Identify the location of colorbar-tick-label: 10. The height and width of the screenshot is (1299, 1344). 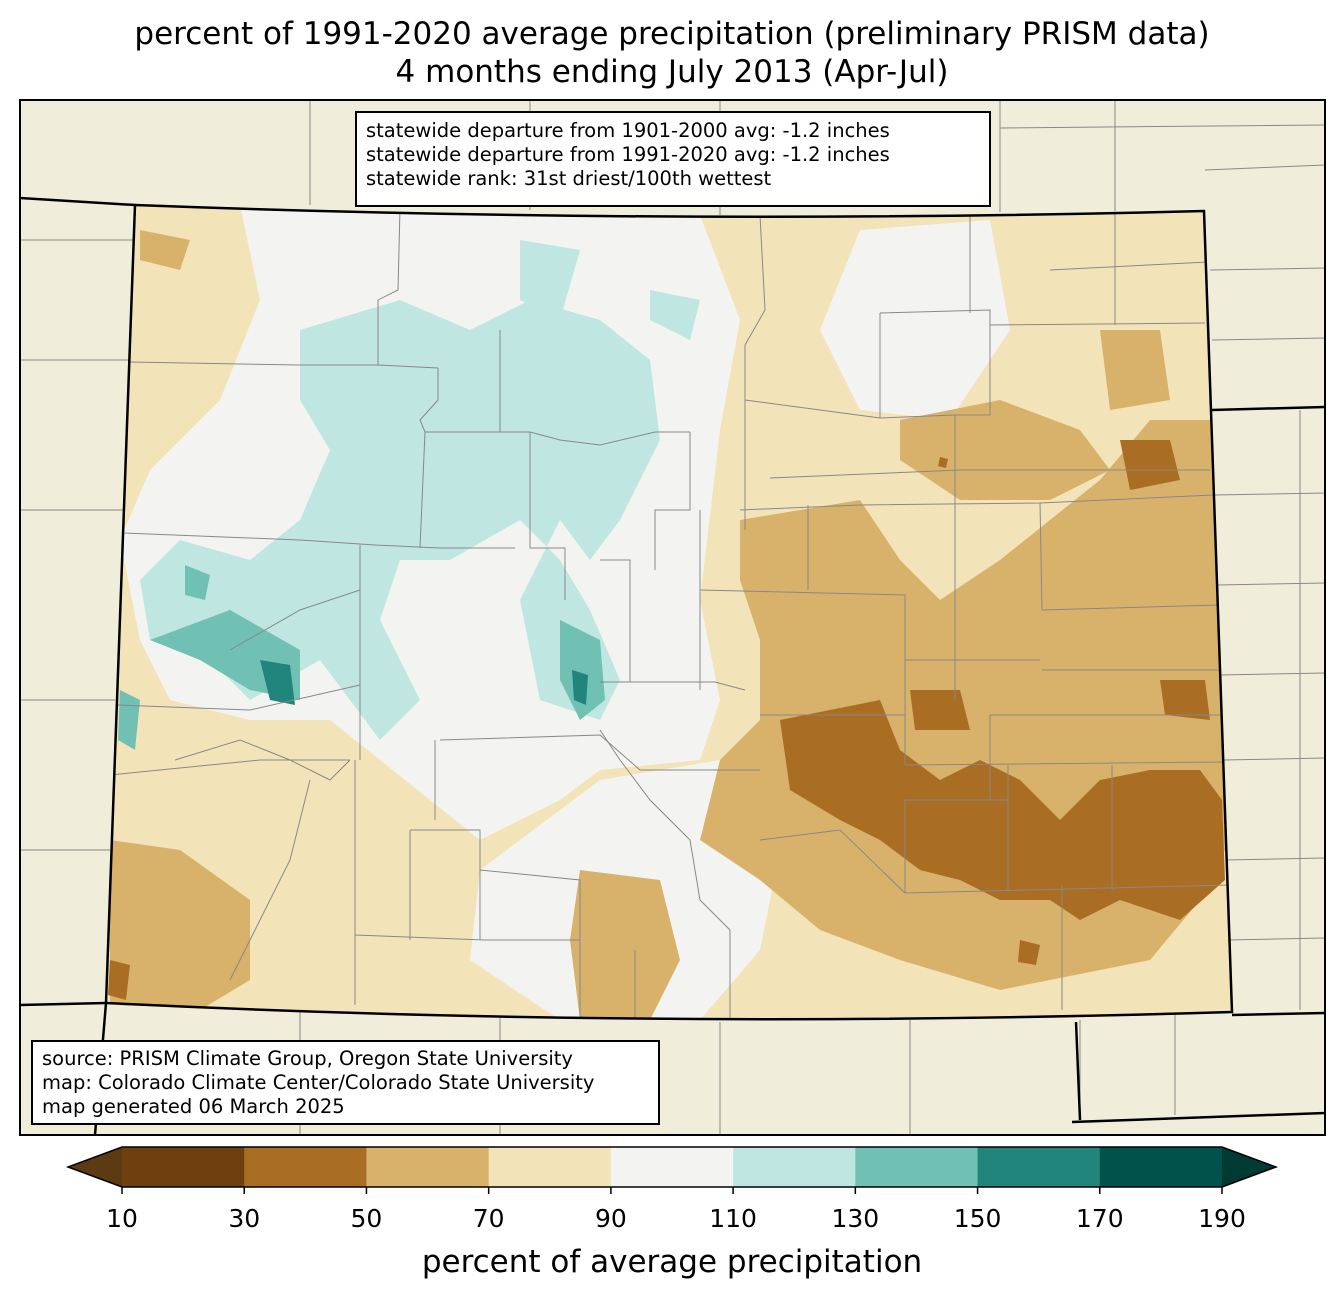
(122, 1218).